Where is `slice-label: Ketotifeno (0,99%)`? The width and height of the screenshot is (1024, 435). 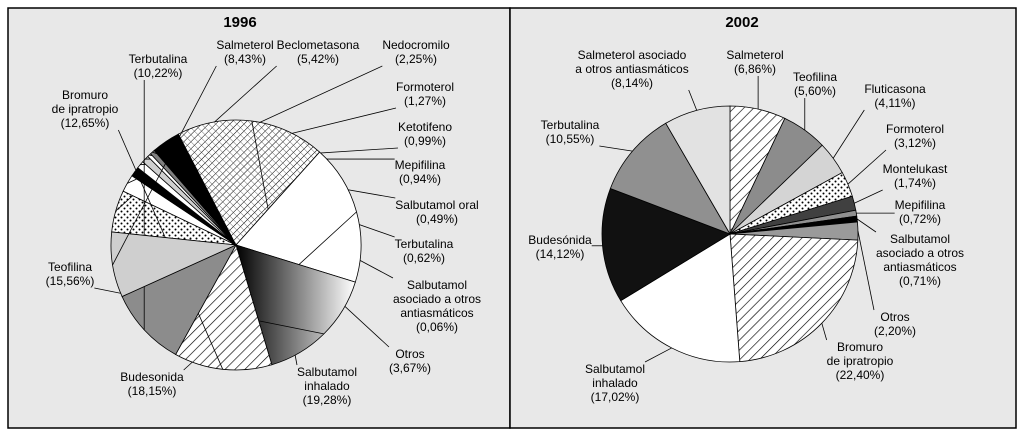 slice-label: Ketotifeno (0,99%) is located at coordinates (425, 134).